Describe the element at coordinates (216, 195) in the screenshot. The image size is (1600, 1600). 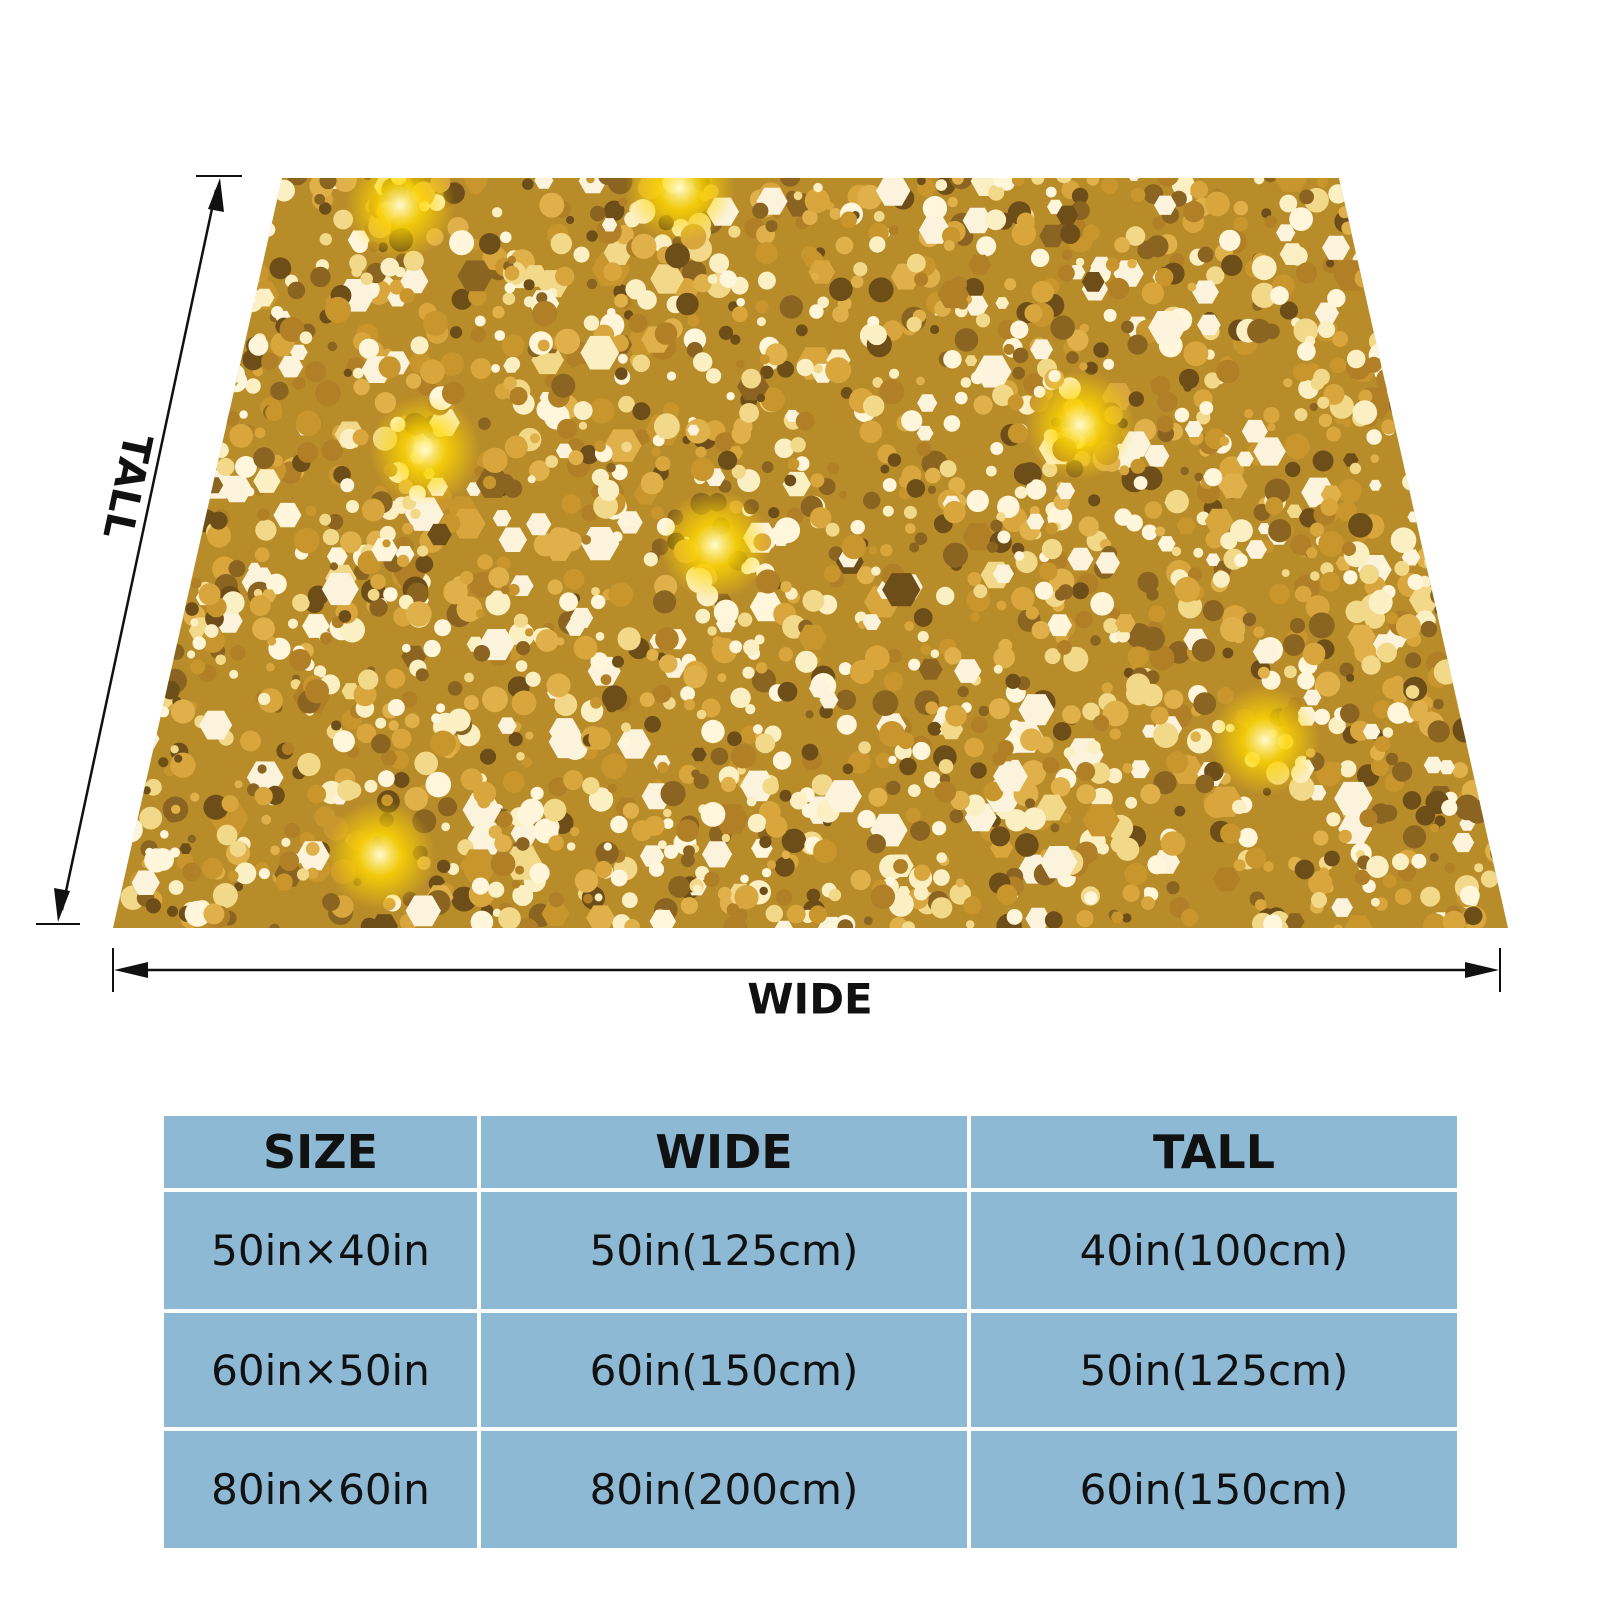
I see `arrow-head` at that location.